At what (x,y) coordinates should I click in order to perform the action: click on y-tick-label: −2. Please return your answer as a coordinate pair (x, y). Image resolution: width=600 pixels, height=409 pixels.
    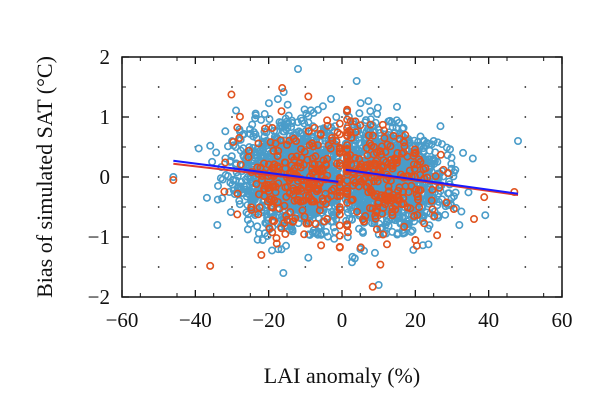
    Looking at the image, I should click on (99, 297).